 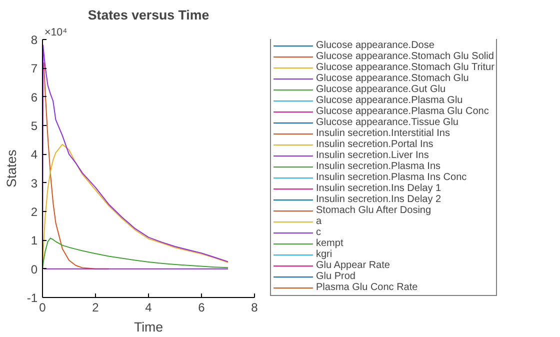 I want to click on legend-label: Insulin secretion.Plasma Ins, so click(x=378, y=166).